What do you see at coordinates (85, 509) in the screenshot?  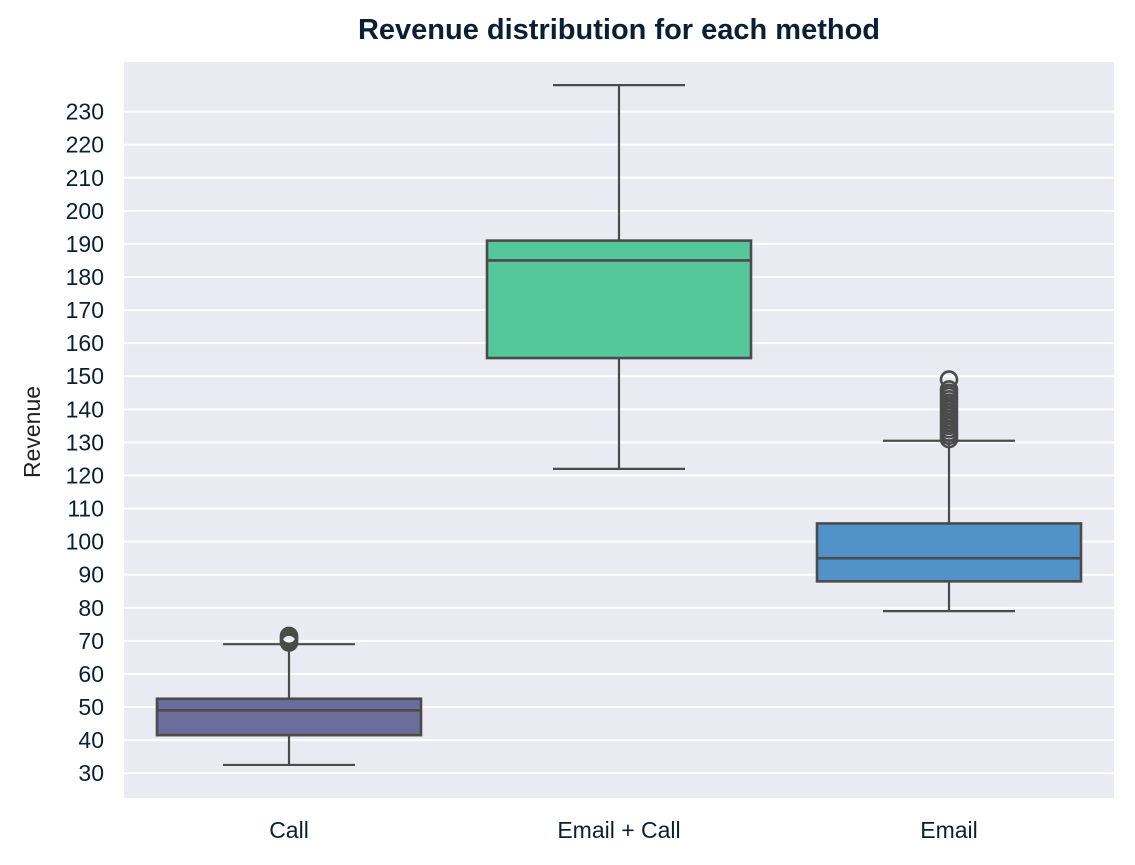 I see `y-tick-label: 110` at bounding box center [85, 509].